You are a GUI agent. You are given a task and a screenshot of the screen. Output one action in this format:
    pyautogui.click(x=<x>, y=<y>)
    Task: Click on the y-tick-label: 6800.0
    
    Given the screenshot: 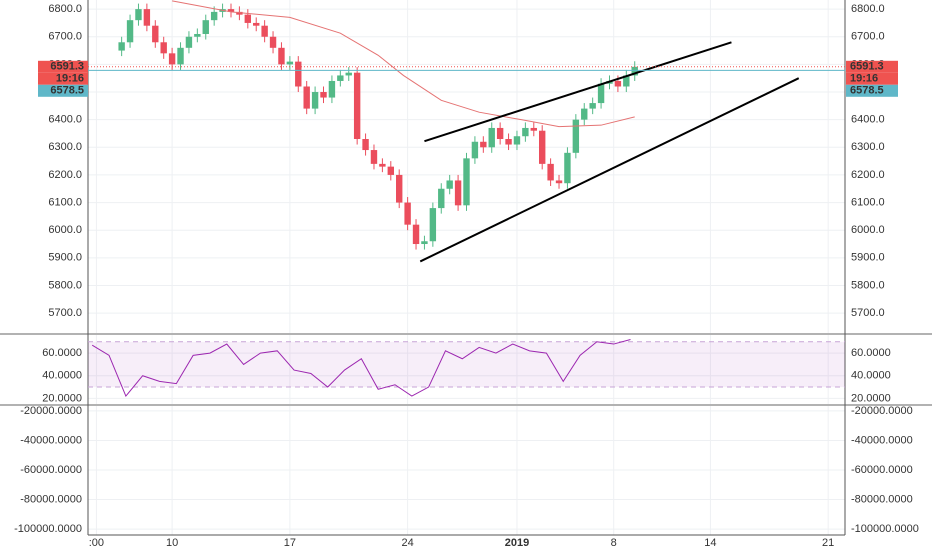 What is the action you would take?
    pyautogui.click(x=868, y=9)
    